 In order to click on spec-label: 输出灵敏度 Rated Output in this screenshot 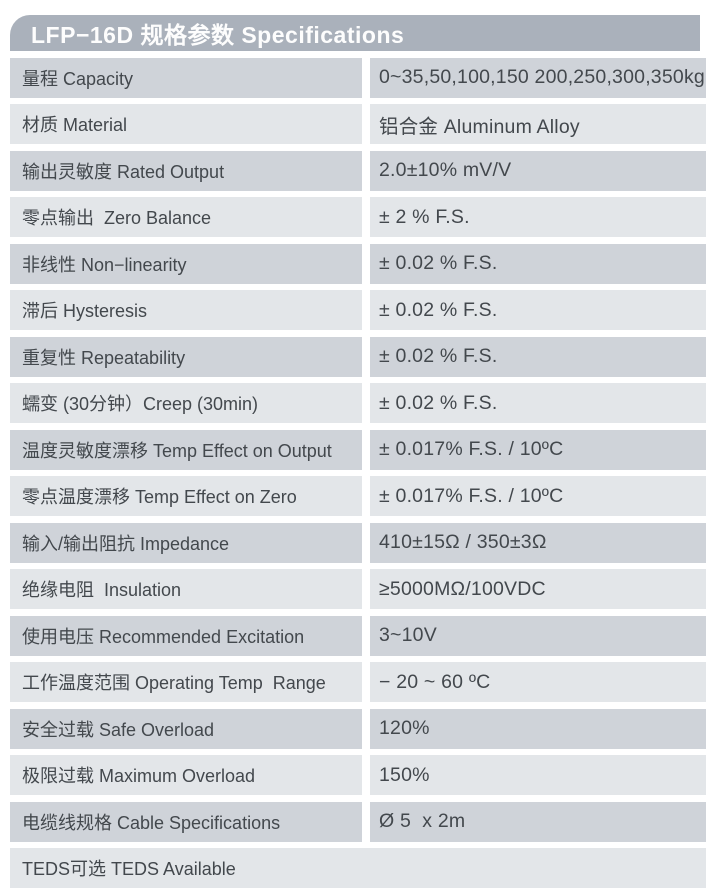, I will do `click(186, 170)`.